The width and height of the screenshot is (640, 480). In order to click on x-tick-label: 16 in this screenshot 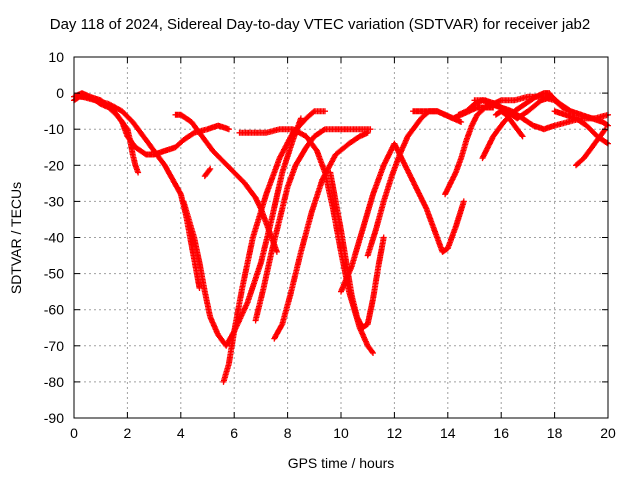, I will do `click(501, 433)`.